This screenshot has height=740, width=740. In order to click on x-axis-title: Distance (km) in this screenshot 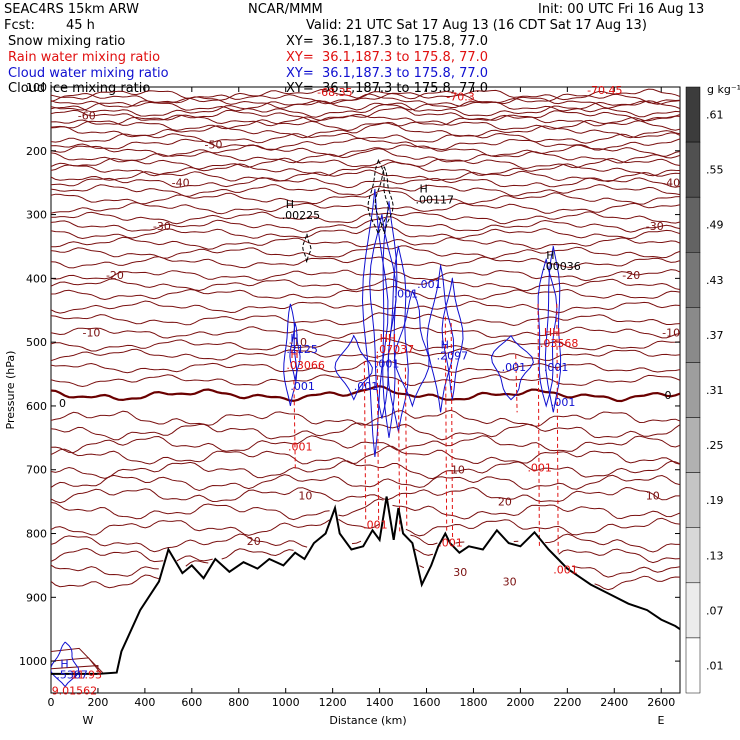, I will do `click(367, 720)`.